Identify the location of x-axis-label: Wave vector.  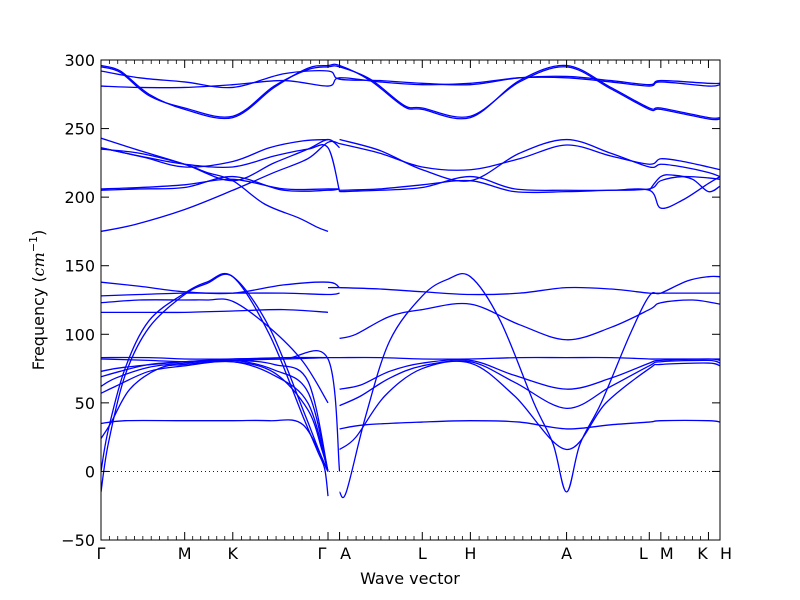
(410, 578).